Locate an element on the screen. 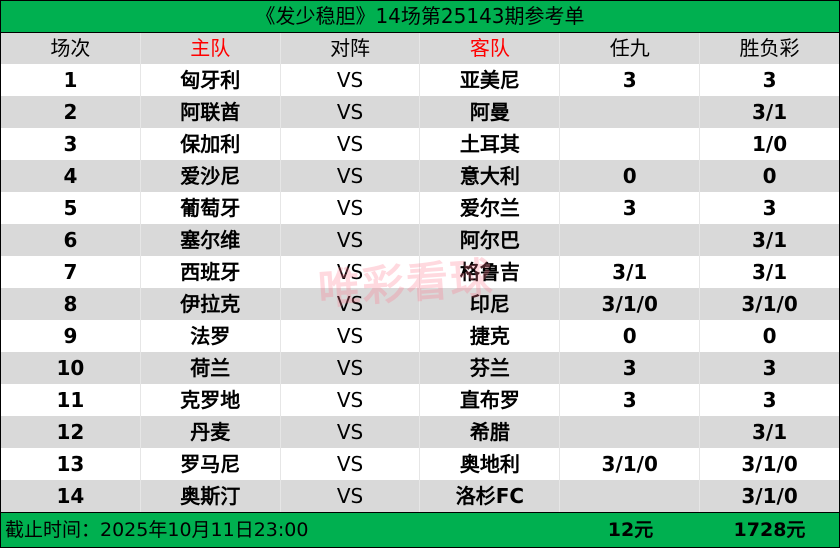 The width and height of the screenshot is (840, 548). table-row: 10 荷兰 VS 芬兰 3 3 is located at coordinates (420, 368).